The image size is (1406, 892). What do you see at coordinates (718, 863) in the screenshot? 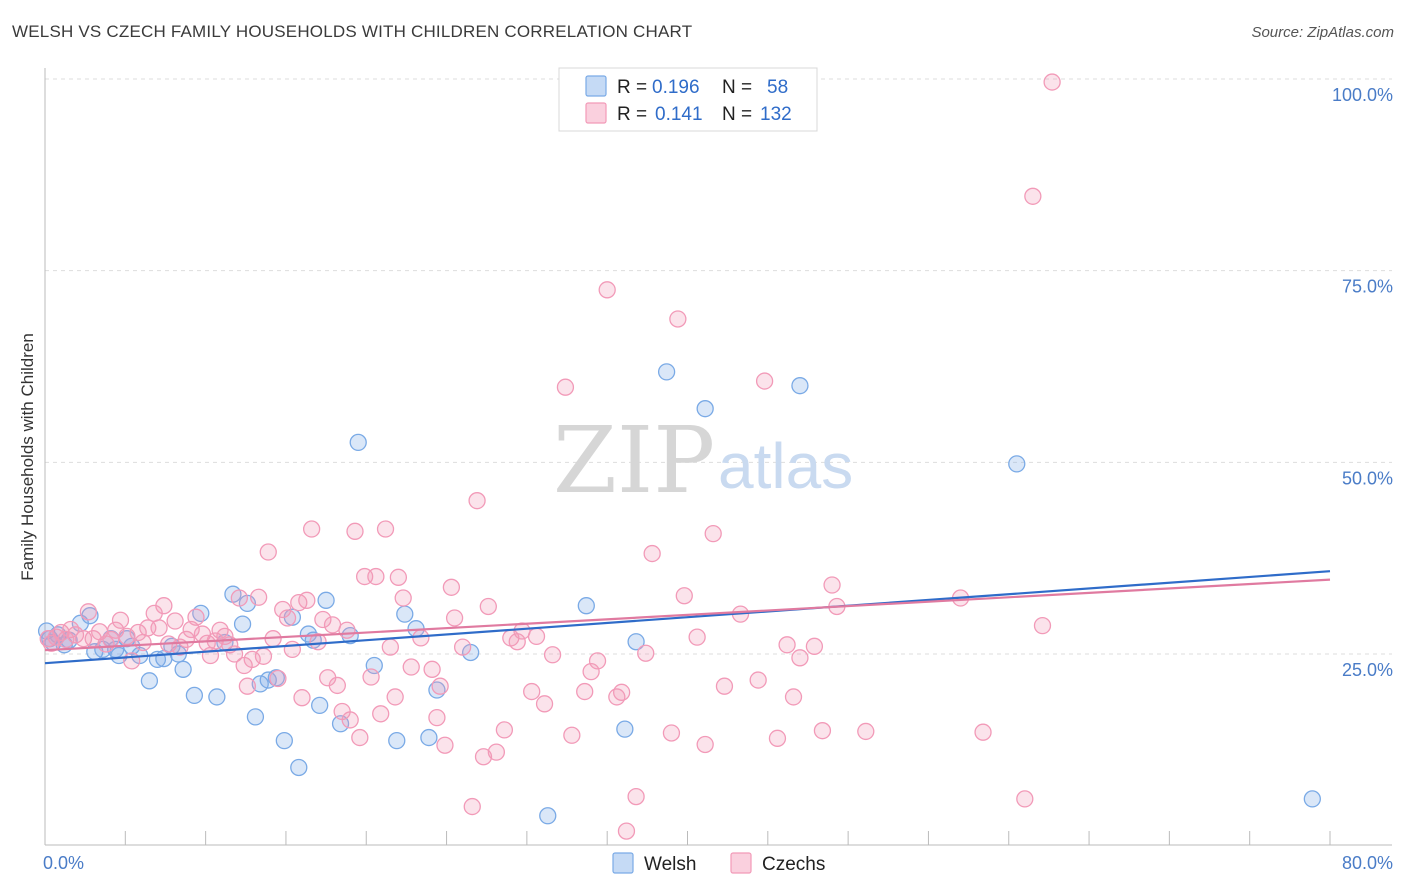
I see `bottom-legend: Welsh Czechs` at bounding box center [718, 863].